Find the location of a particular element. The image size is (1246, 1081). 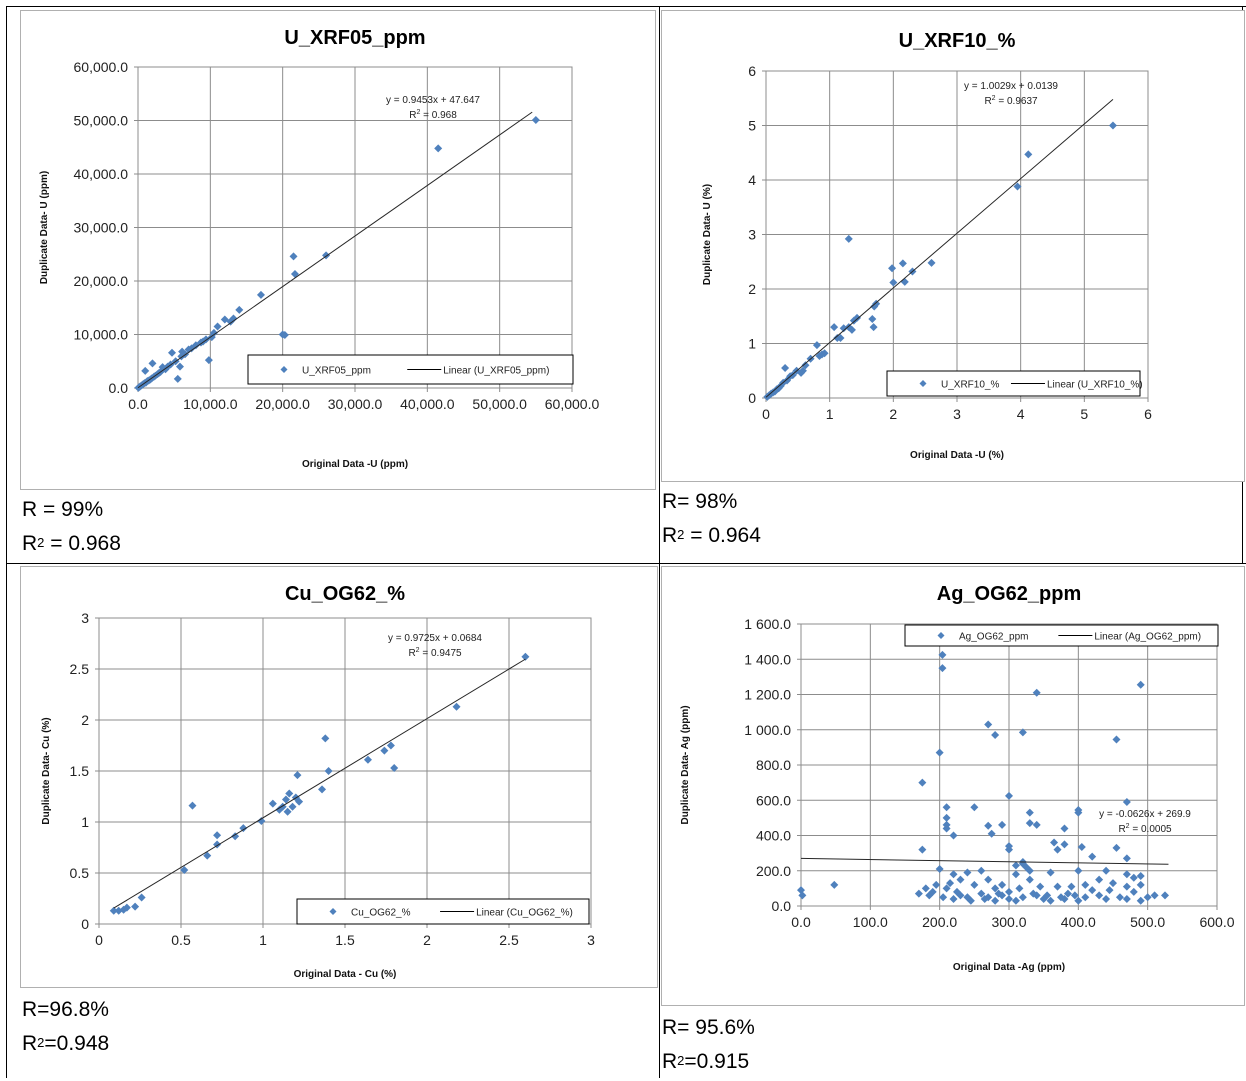

x-tick-label: 2 is located at coordinates (893, 414).